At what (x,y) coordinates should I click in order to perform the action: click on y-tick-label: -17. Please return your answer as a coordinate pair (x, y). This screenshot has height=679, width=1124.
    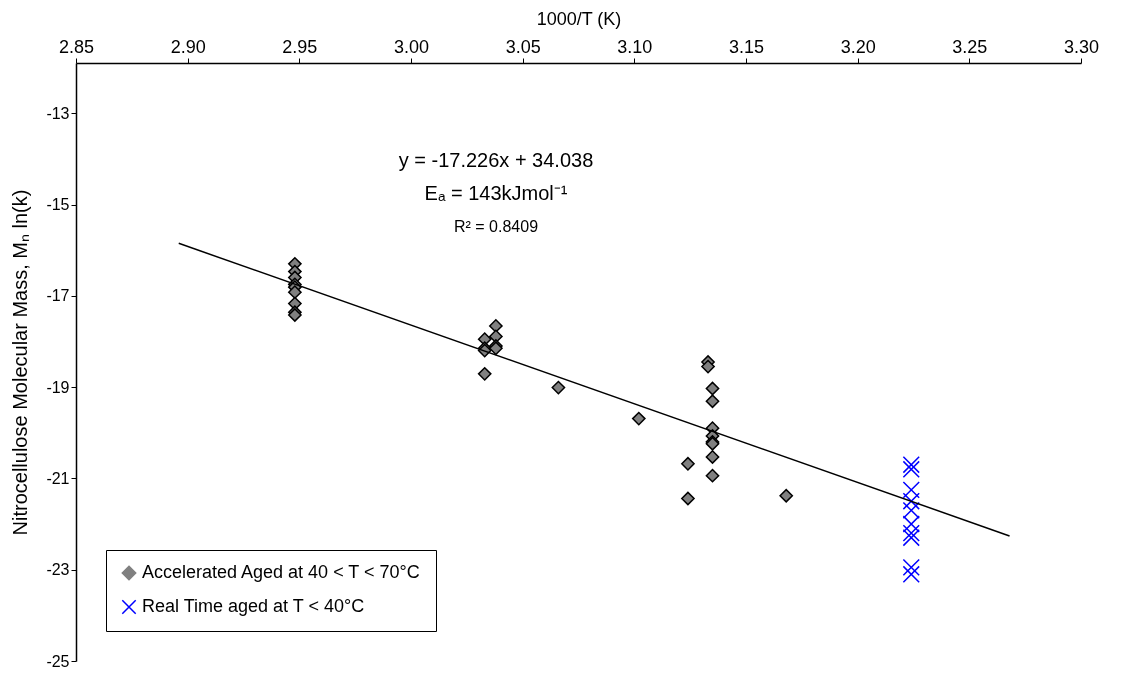
    Looking at the image, I should click on (58, 296).